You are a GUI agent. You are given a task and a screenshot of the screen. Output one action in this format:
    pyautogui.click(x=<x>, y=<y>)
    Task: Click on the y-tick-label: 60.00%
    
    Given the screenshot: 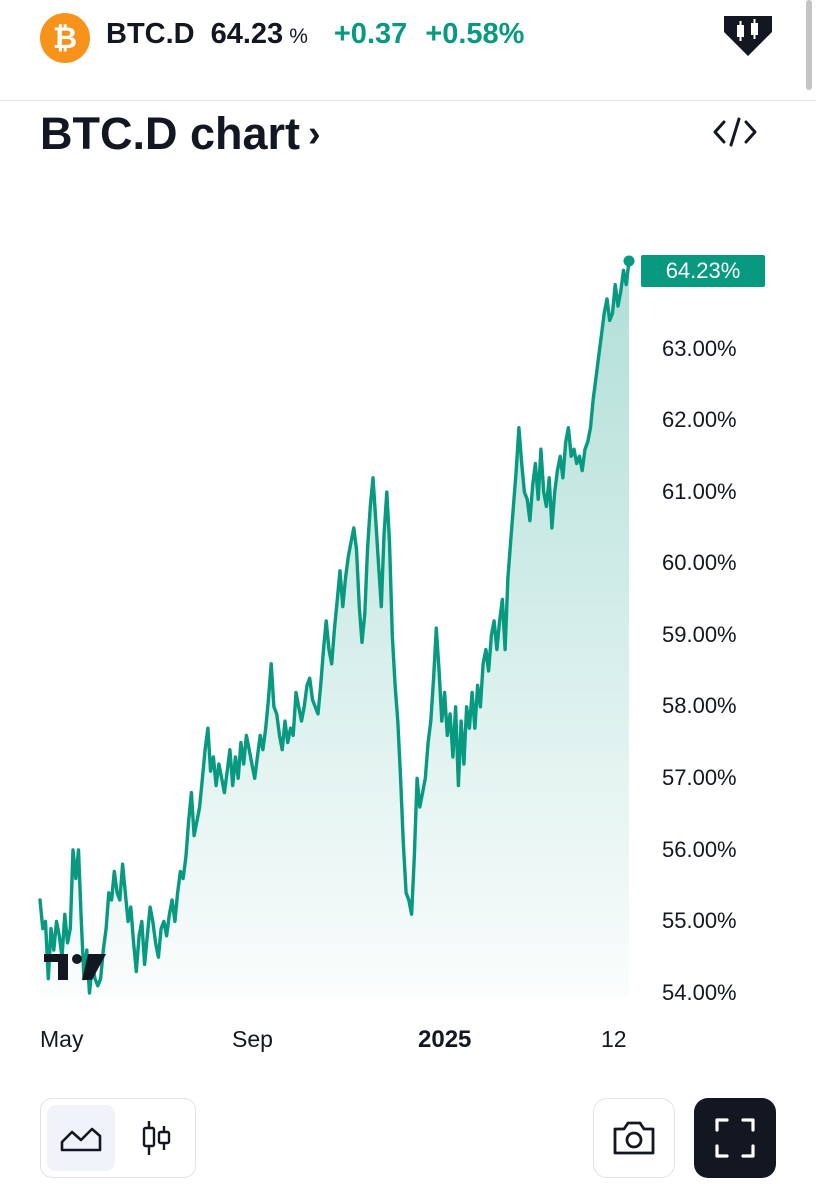 What is the action you would take?
    pyautogui.click(x=699, y=562)
    